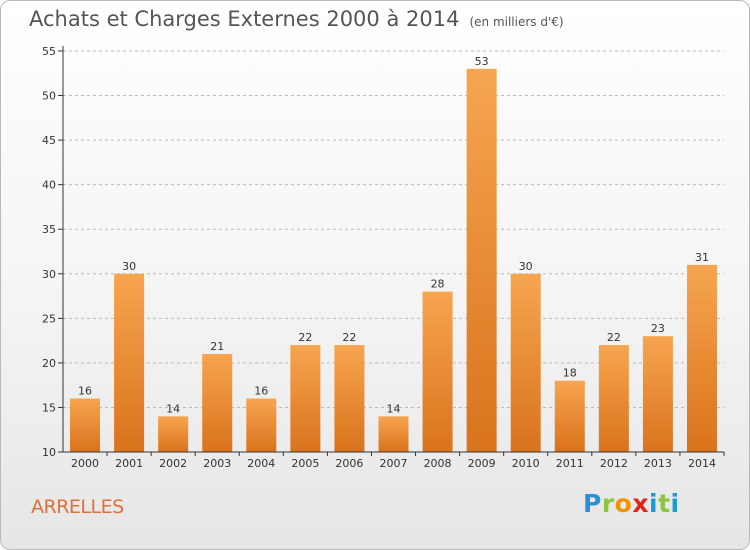  I want to click on y-tick-label: 10, so click(49, 452).